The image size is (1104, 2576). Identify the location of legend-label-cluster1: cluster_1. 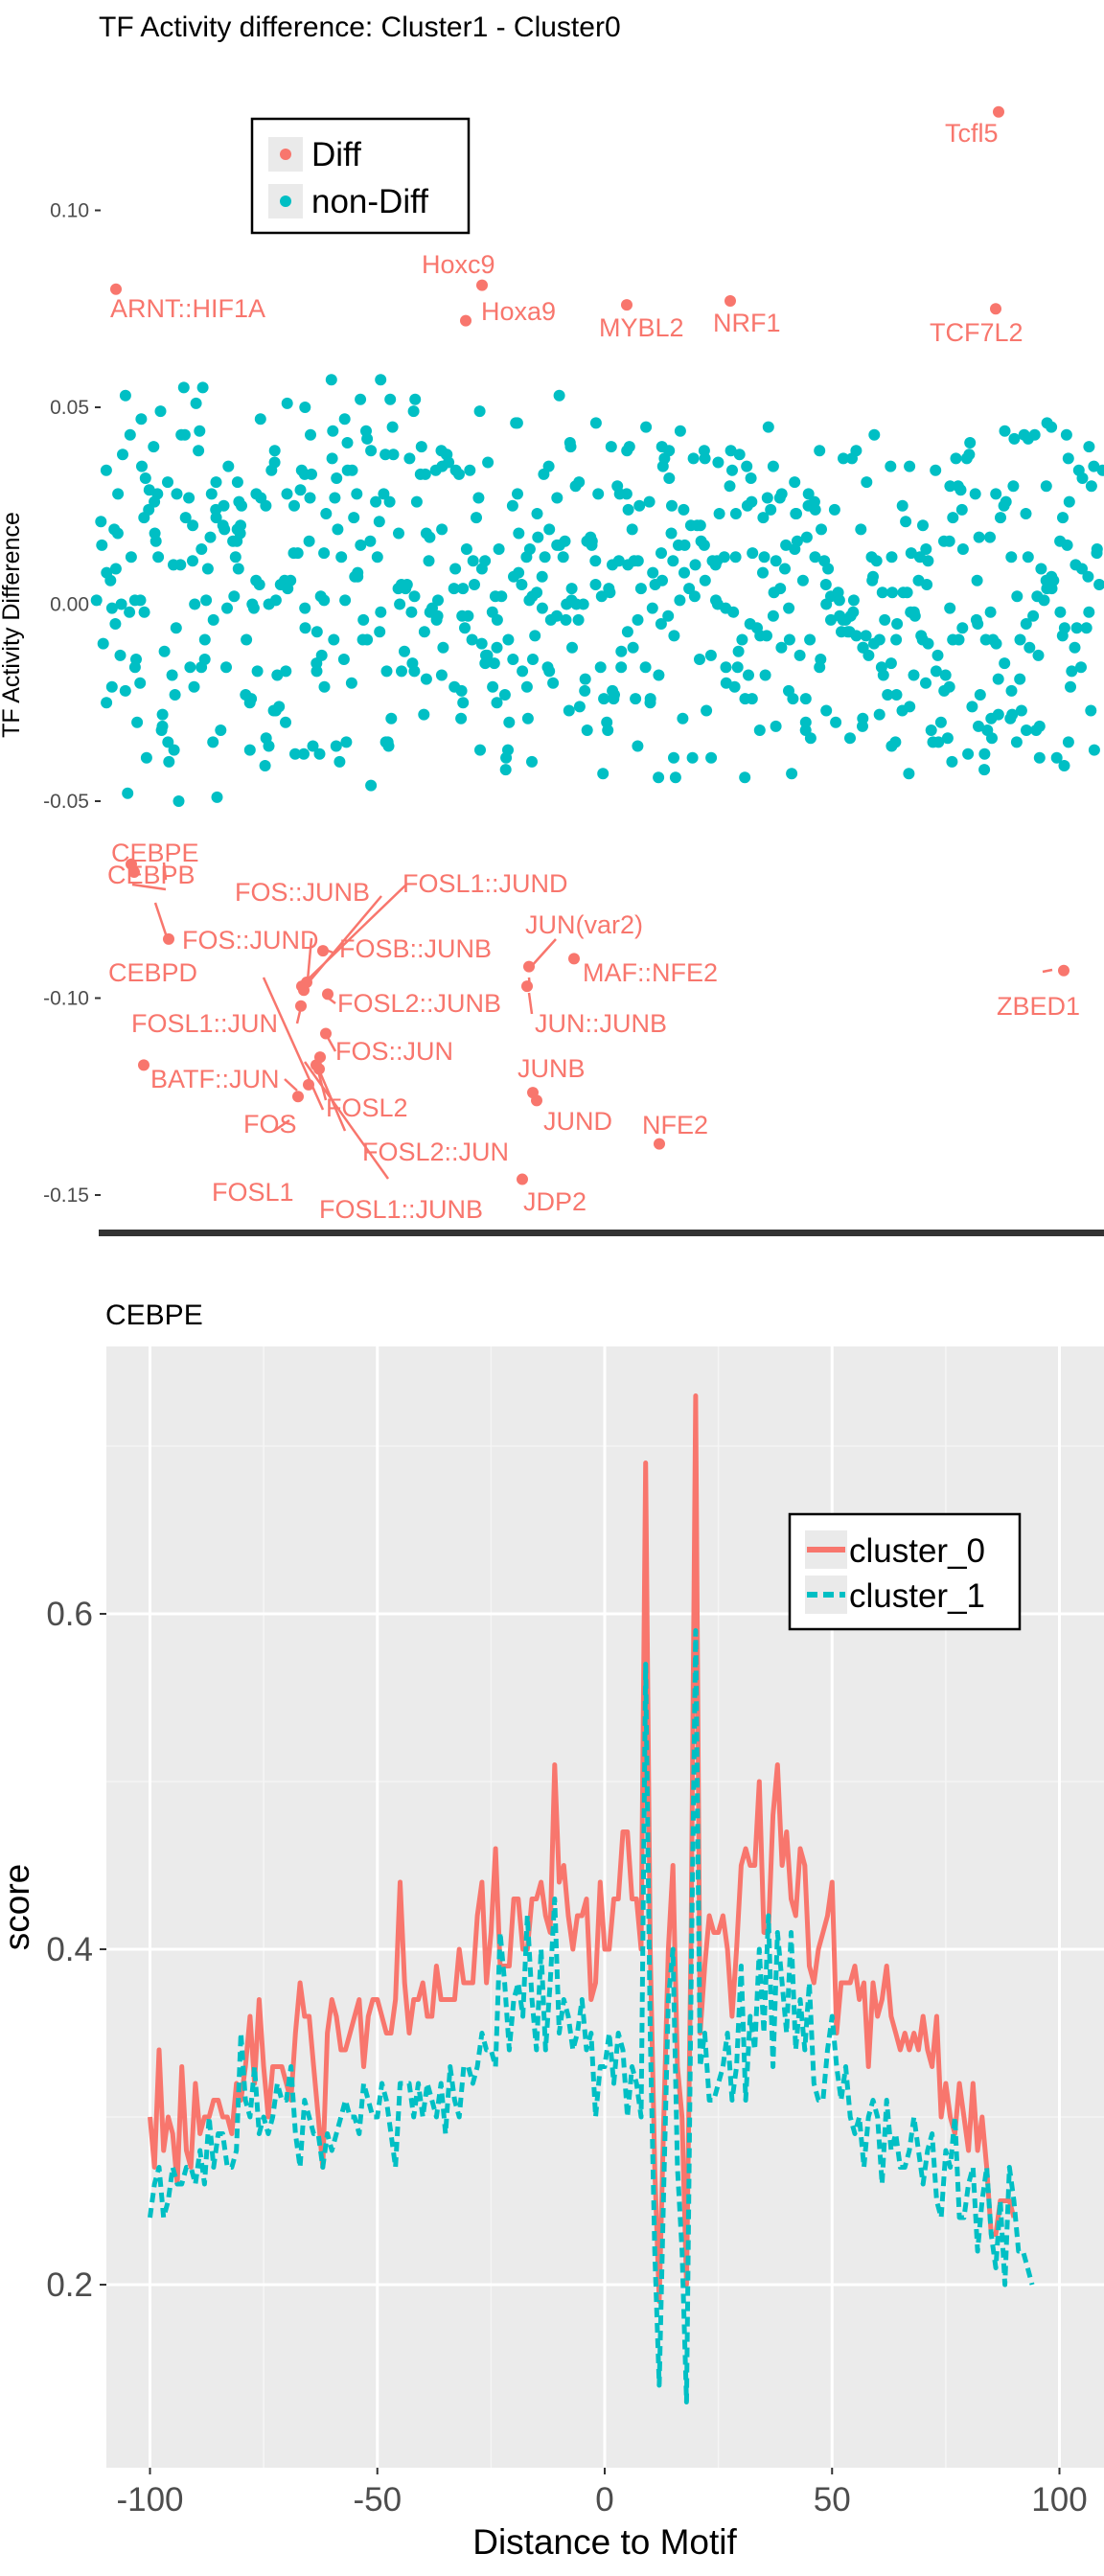
(917, 1596).